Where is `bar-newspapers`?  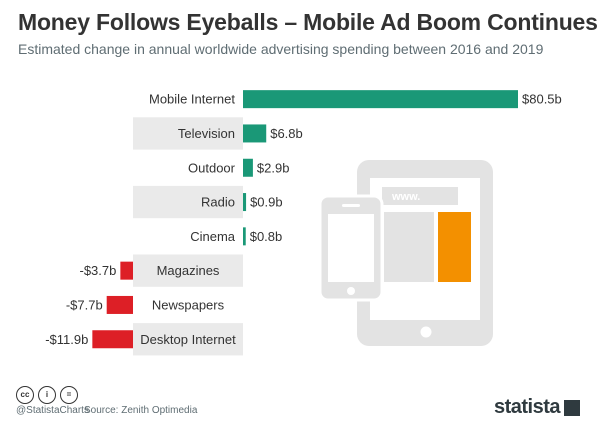 bar-newspapers is located at coordinates (119, 304).